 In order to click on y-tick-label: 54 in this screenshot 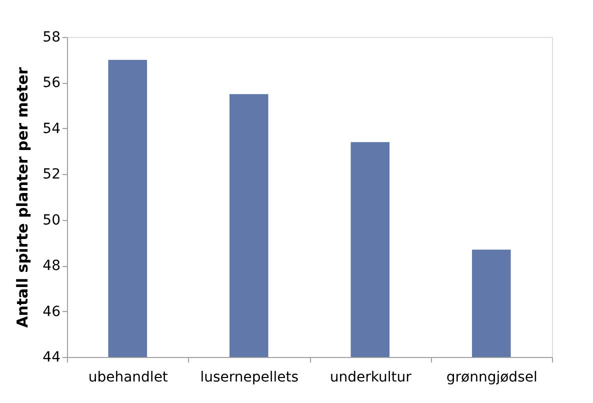, I will do `click(51, 128)`.